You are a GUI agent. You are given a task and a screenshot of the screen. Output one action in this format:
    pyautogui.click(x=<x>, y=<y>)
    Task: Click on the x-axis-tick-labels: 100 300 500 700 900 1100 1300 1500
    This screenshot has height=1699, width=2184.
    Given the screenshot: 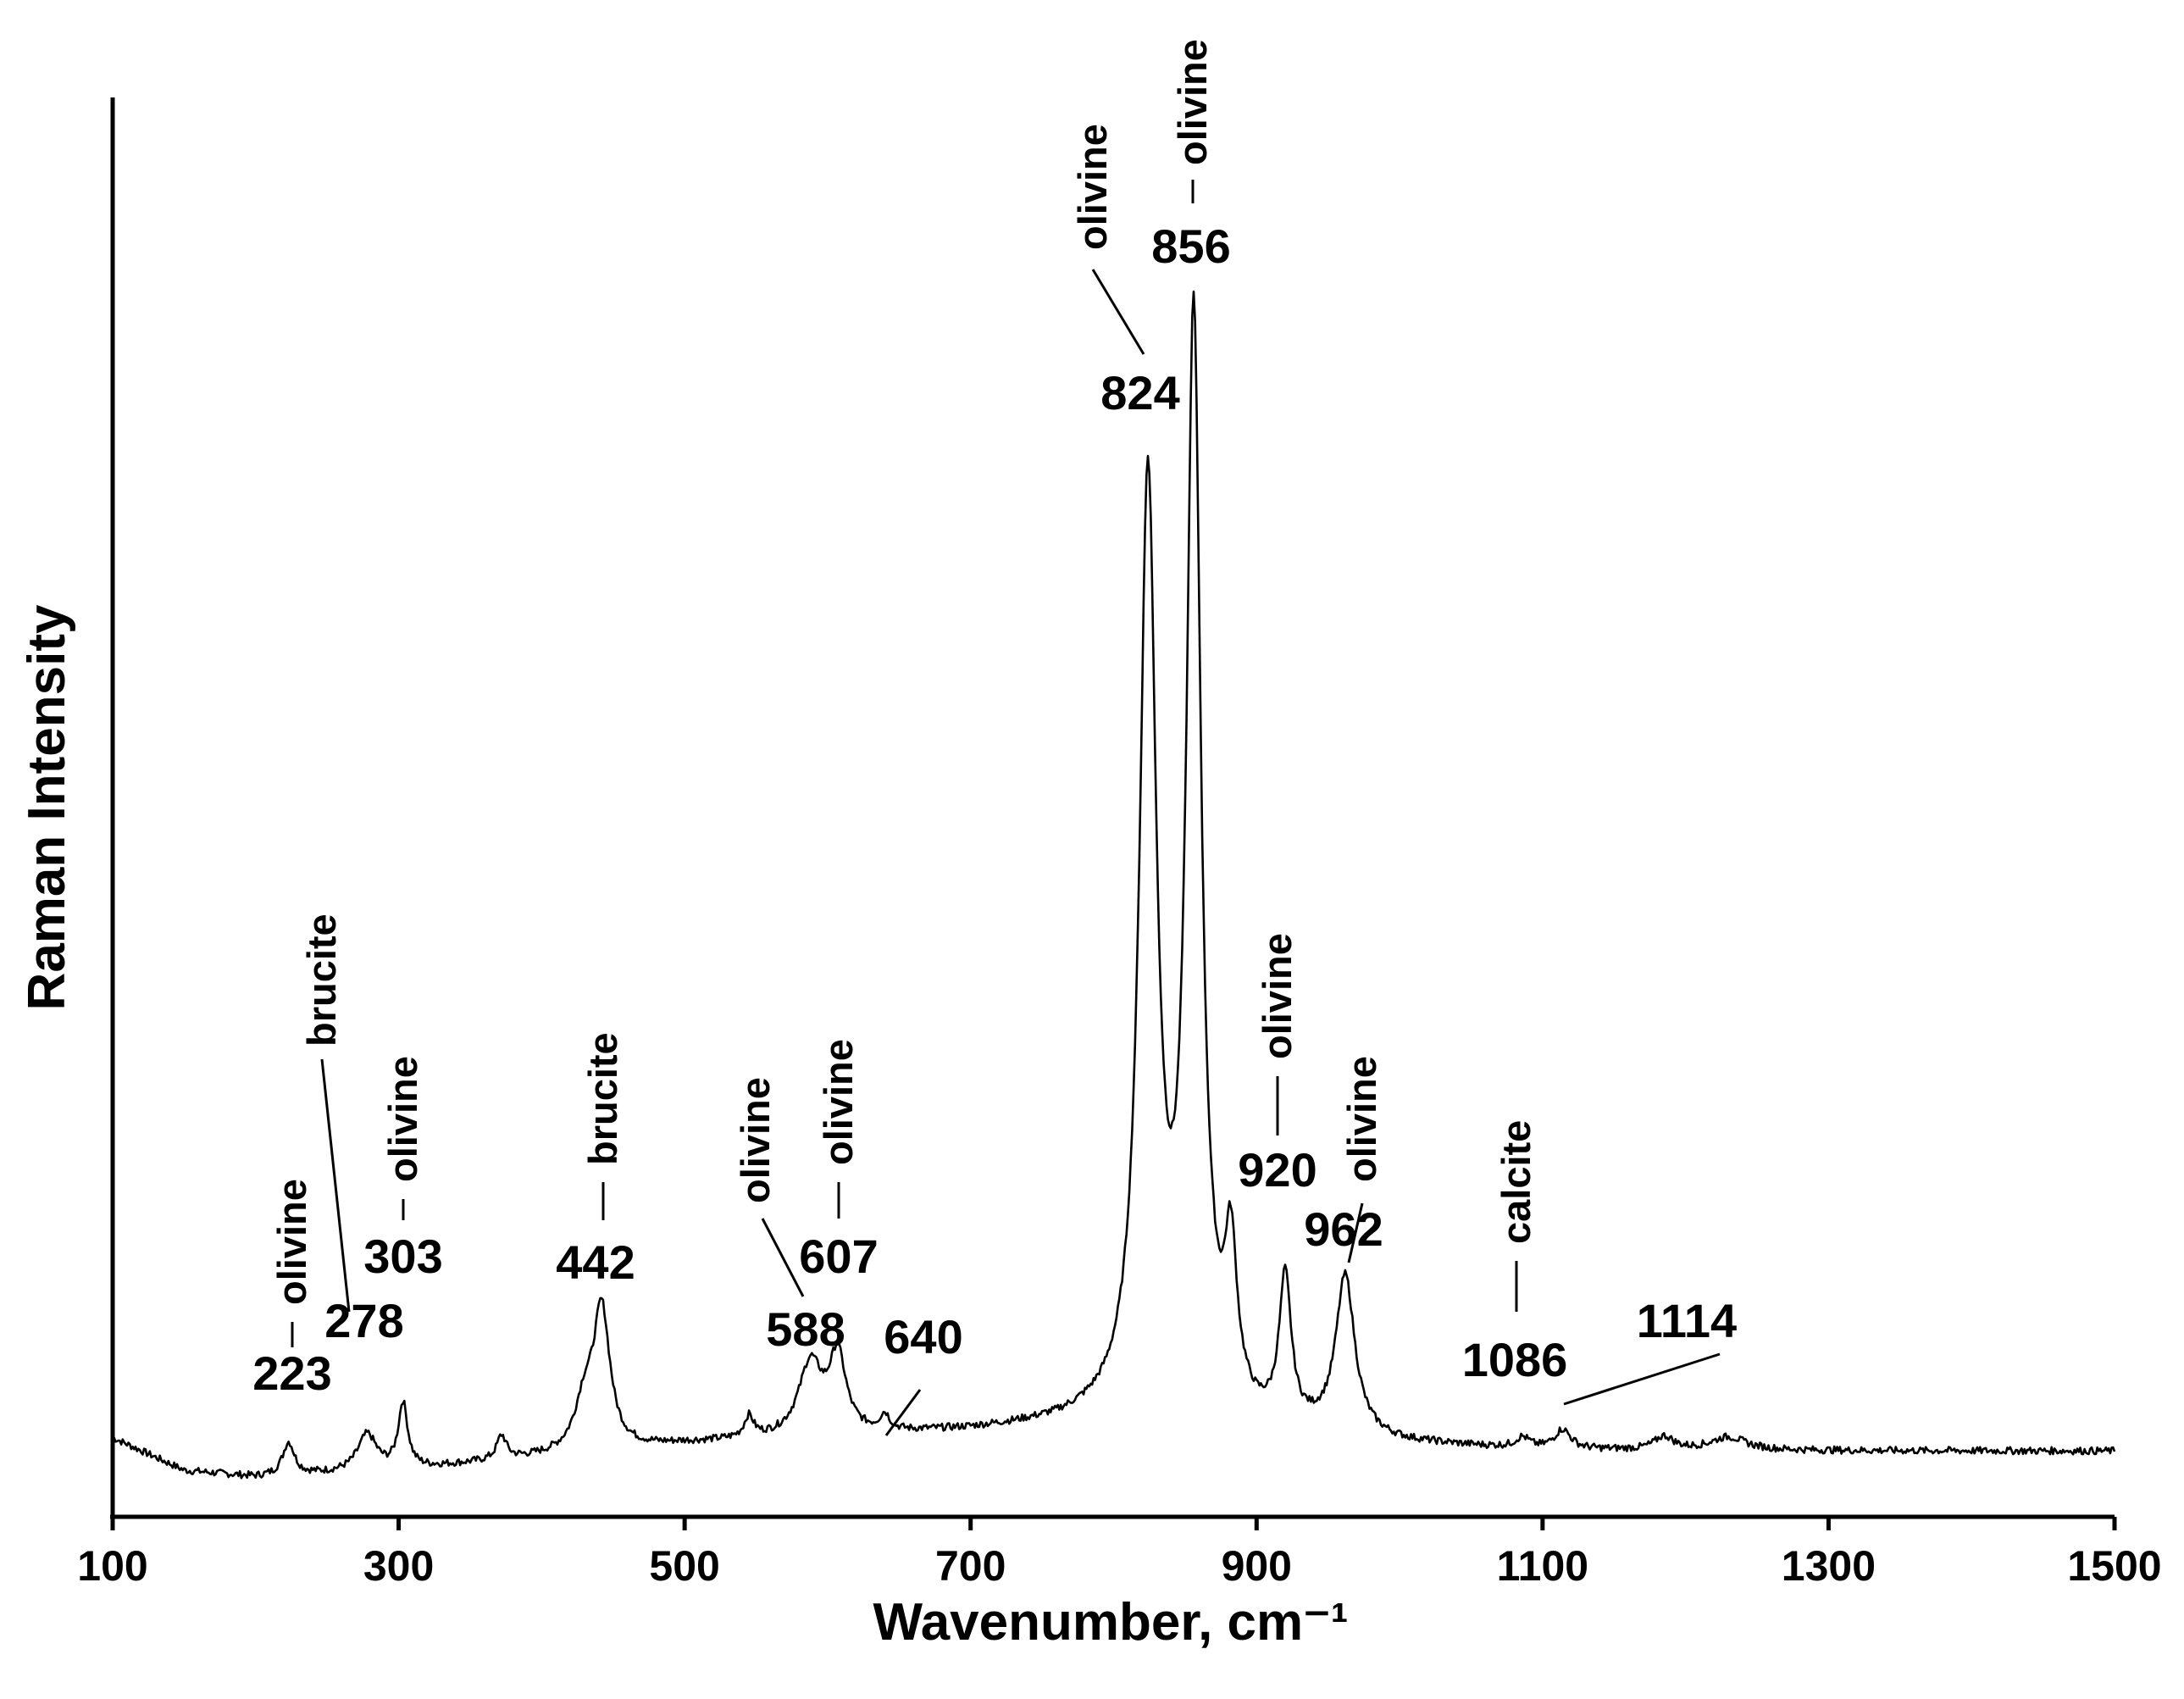 What is the action you would take?
    pyautogui.click(x=1119, y=1566)
    